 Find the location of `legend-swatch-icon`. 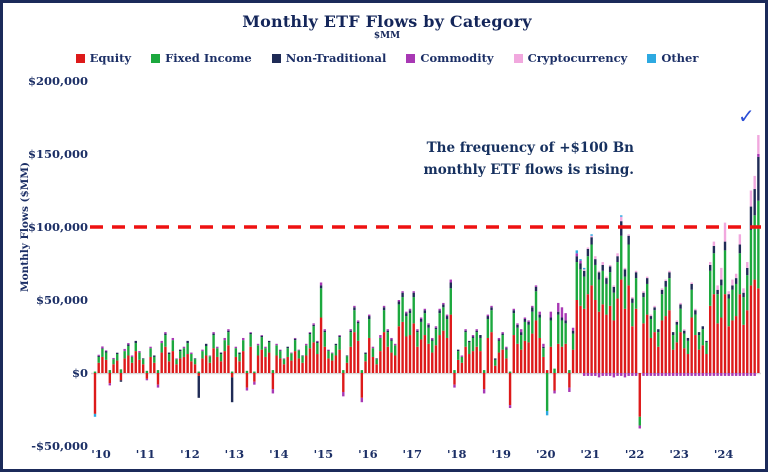

legend-swatch-icon is located at coordinates (518, 58).